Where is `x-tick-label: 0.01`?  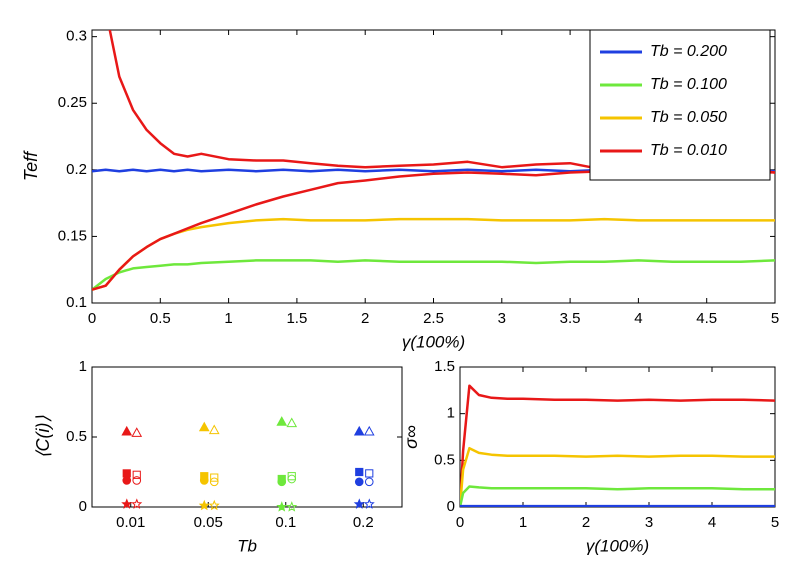 x-tick-label: 0.01 is located at coordinates (130, 522).